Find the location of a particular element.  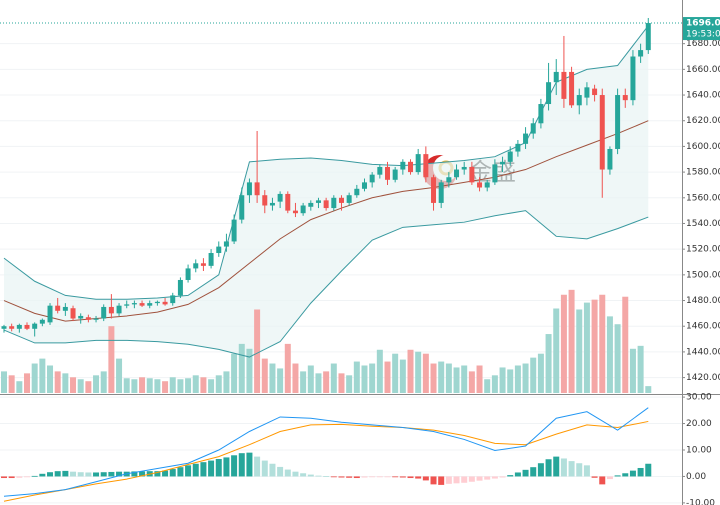

y-tick-label: 1640.00 is located at coordinates (703, 96).